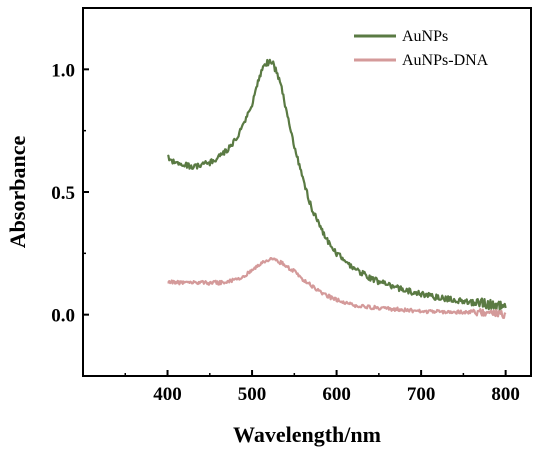 The height and width of the screenshot is (451, 550). I want to click on series-line, so click(337, 287).